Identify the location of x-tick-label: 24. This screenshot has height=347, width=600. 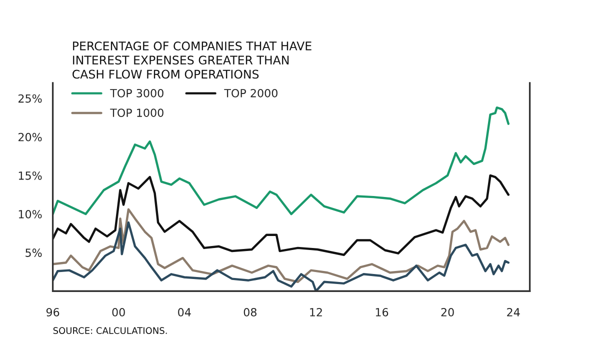
(513, 312).